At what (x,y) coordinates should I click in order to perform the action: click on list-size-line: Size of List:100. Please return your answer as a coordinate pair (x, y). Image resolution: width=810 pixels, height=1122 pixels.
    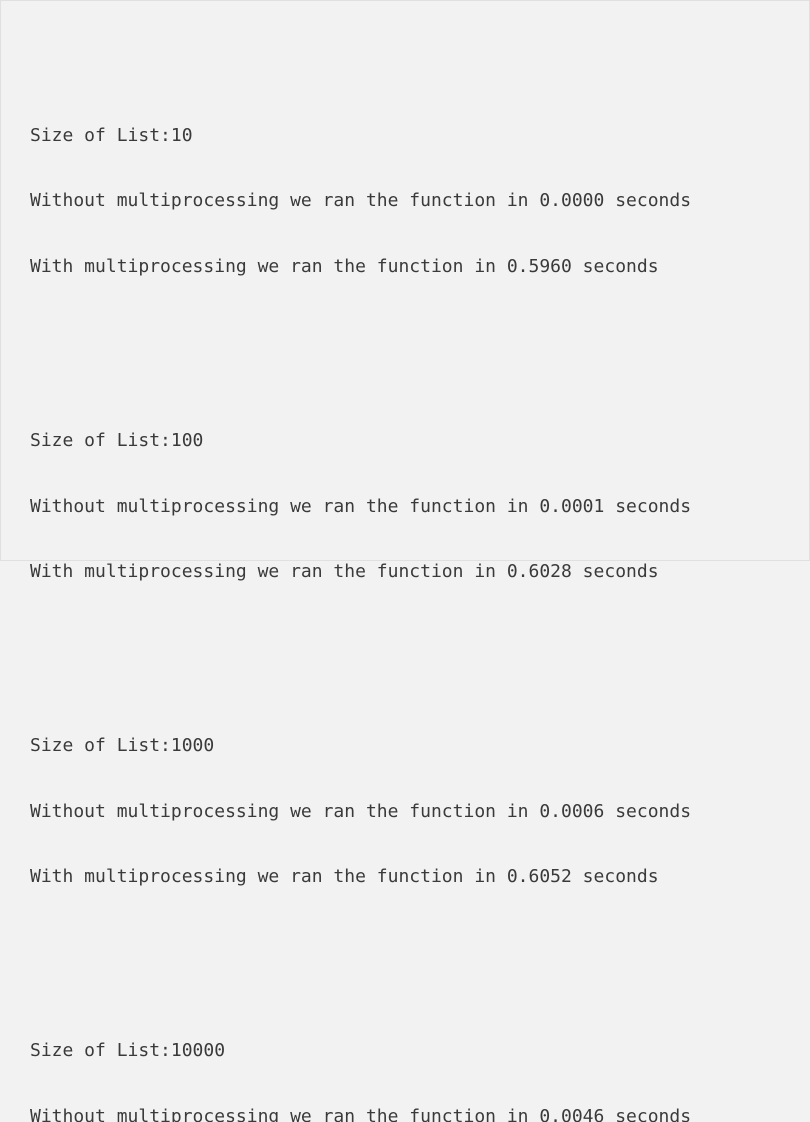
    Looking at the image, I should click on (117, 441).